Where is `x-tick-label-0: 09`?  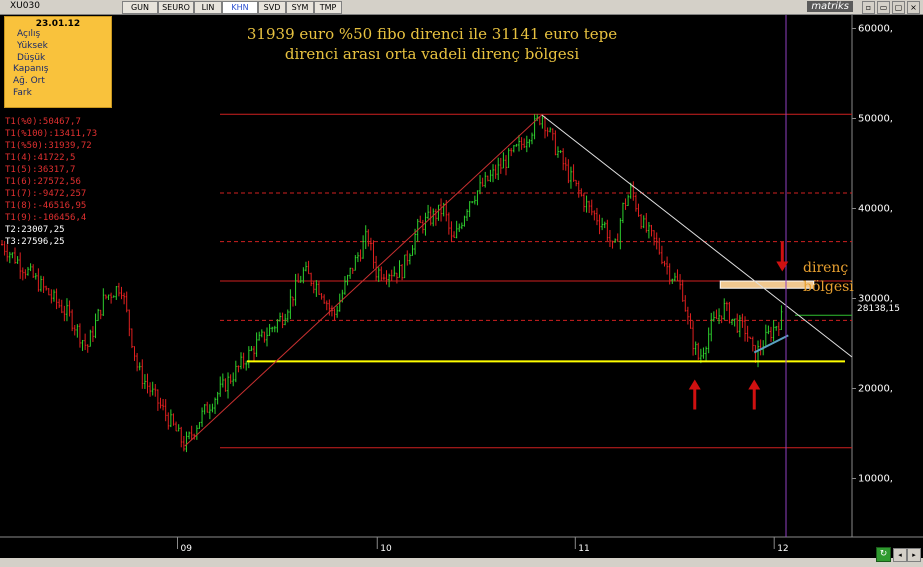
x-tick-label-0: 09 is located at coordinates (187, 549).